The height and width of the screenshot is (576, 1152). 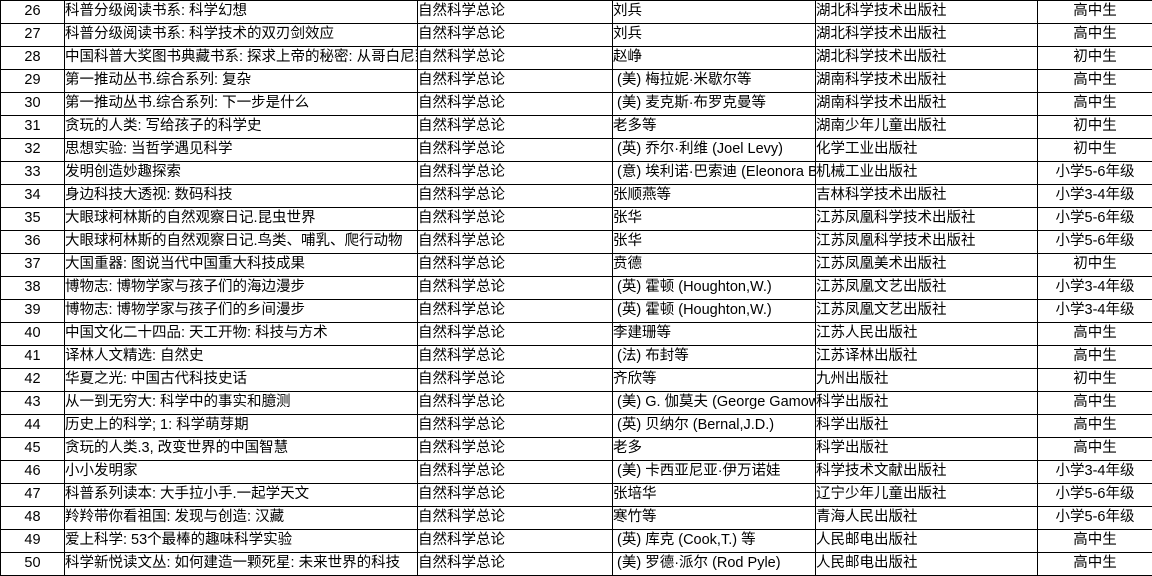 What do you see at coordinates (241, 495) in the screenshot?
I see `cell-book-title: 科普系列读本: 大手拉小手.一起学天文` at bounding box center [241, 495].